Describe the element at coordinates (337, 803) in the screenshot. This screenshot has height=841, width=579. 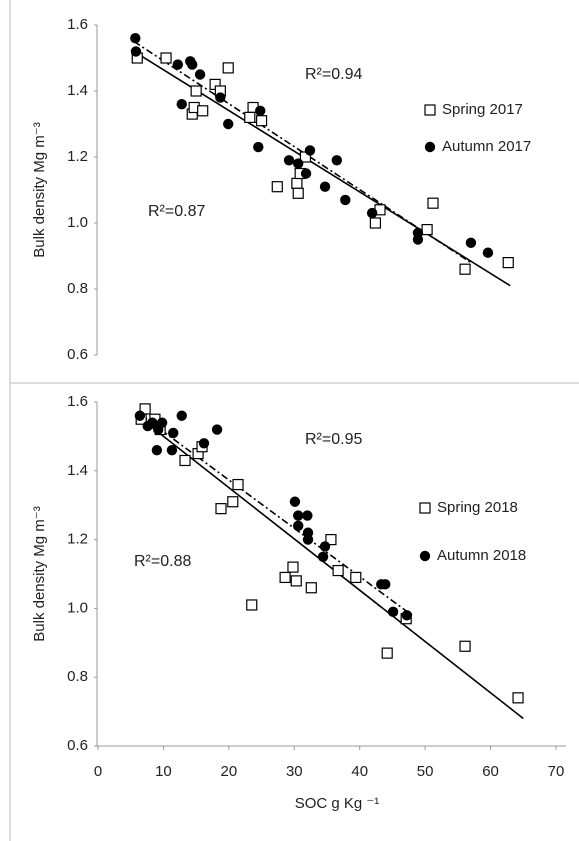
I see `x-axis-label: SOC g Kg ⁻¹` at that location.